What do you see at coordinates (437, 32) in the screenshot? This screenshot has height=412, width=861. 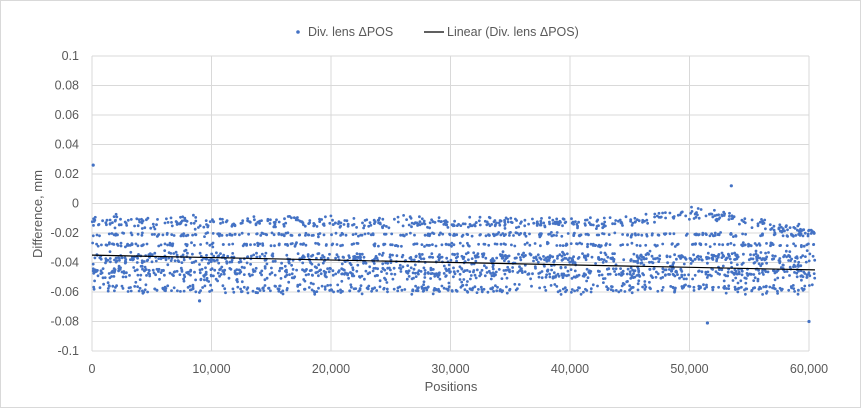 I see `legend: Div. lens ΔPOS Linear (Div. lens ΔPOS)` at bounding box center [437, 32].